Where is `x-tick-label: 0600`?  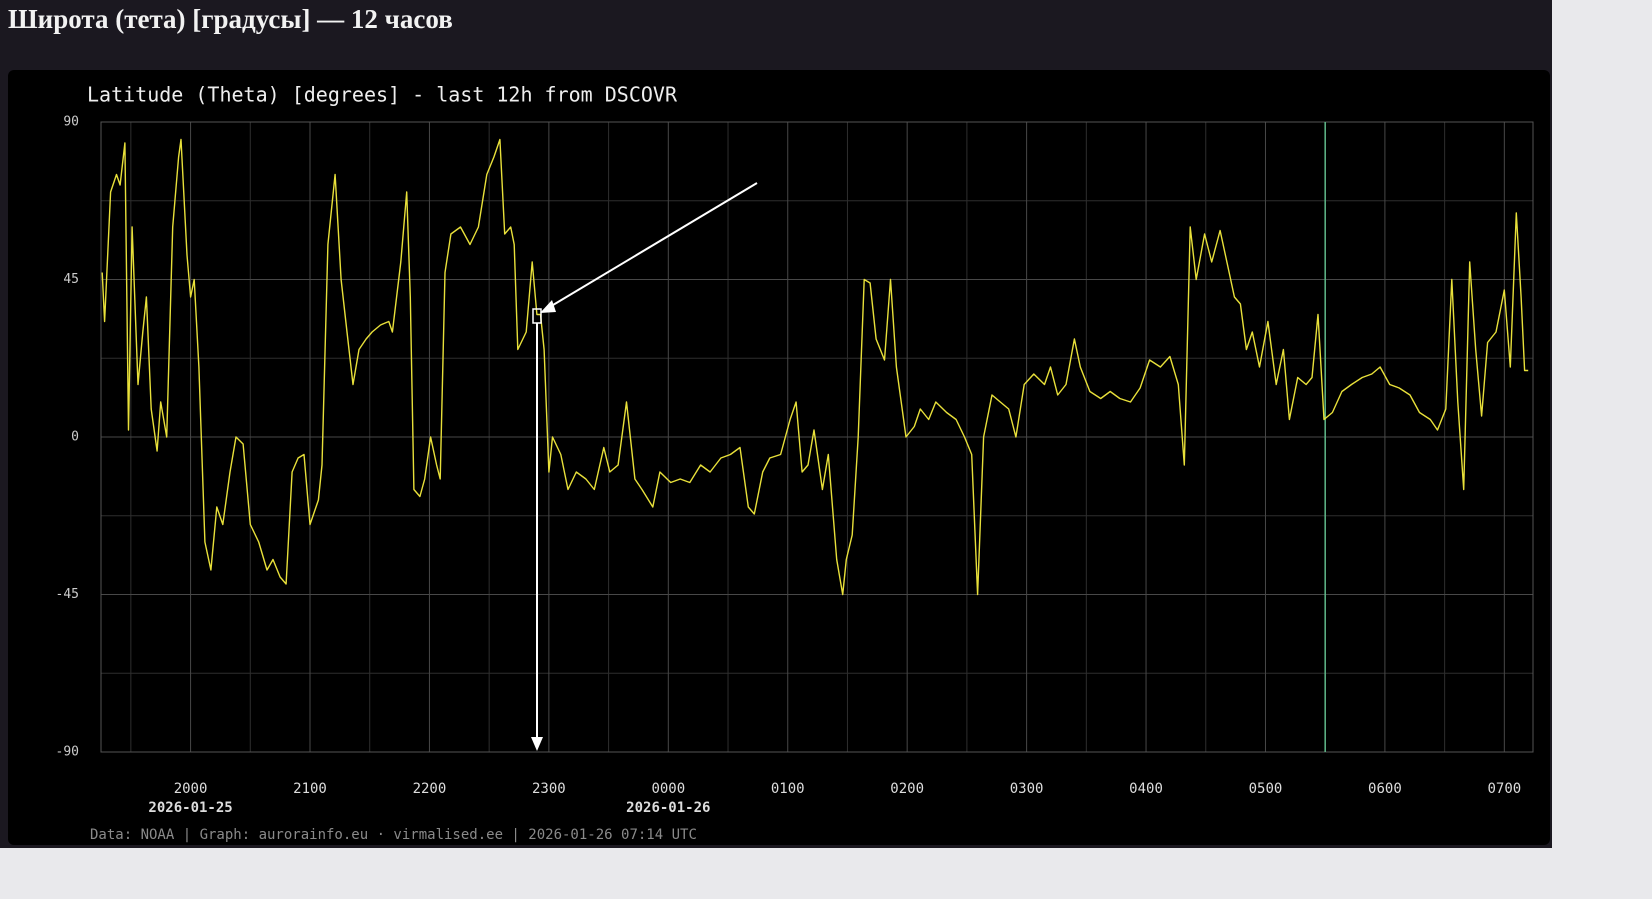 x-tick-label: 0600 is located at coordinates (1385, 789).